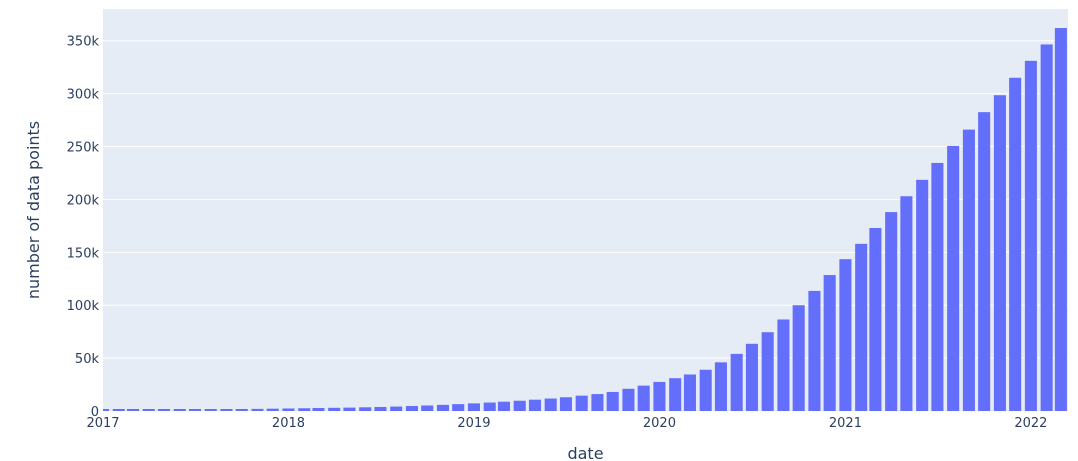 The height and width of the screenshot is (461, 1078). I want to click on x-axis-ticks: 2017 2018 2019 2020 2021 2022, so click(566, 423).